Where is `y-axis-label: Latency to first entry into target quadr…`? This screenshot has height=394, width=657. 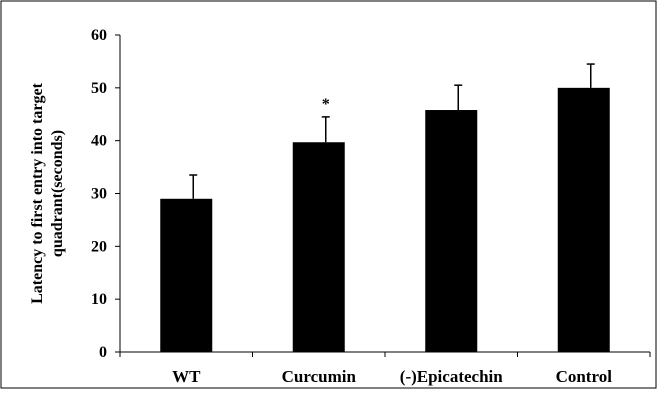 y-axis-label: Latency to first entry into target quadr… is located at coordinates (47, 192).